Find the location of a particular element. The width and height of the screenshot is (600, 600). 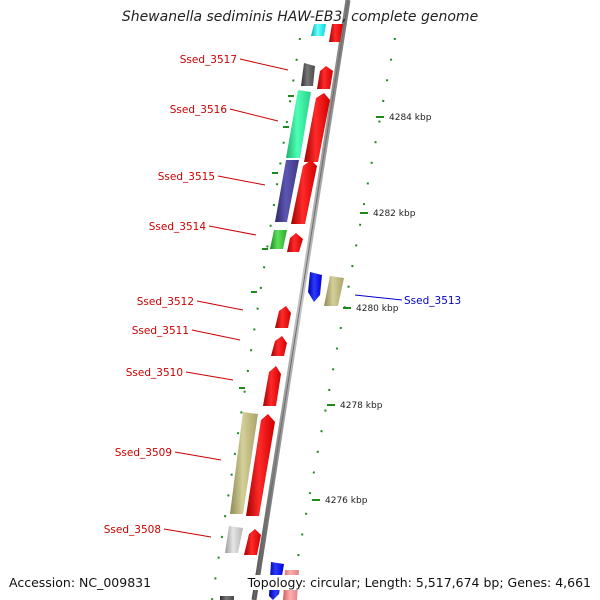

gene-label: Ssed_3514 is located at coordinates (178, 227).